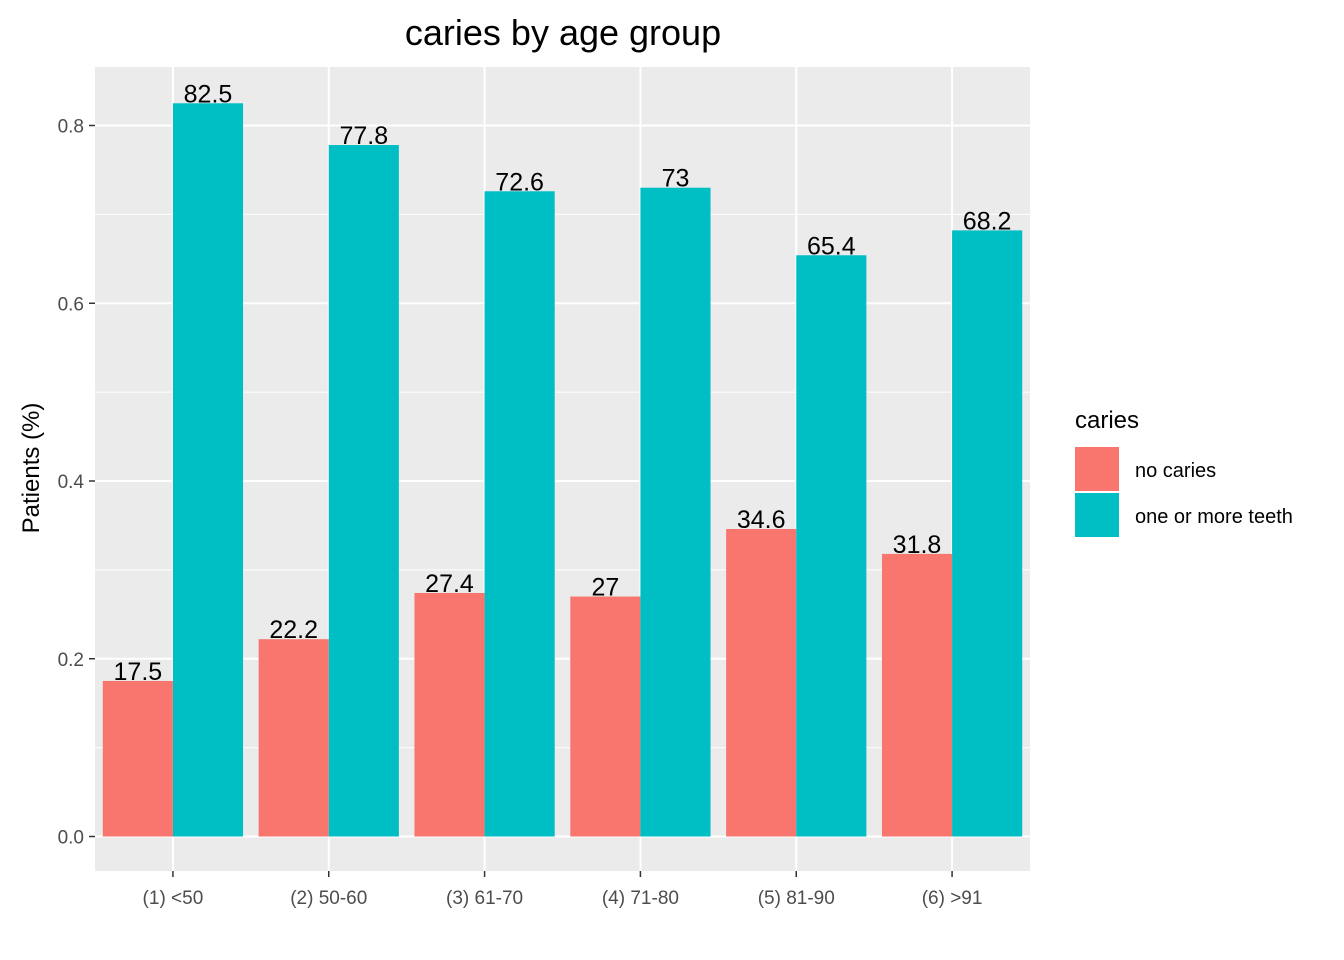 This screenshot has width=1344, height=960. I want to click on data-label: 17.5, so click(138, 672).